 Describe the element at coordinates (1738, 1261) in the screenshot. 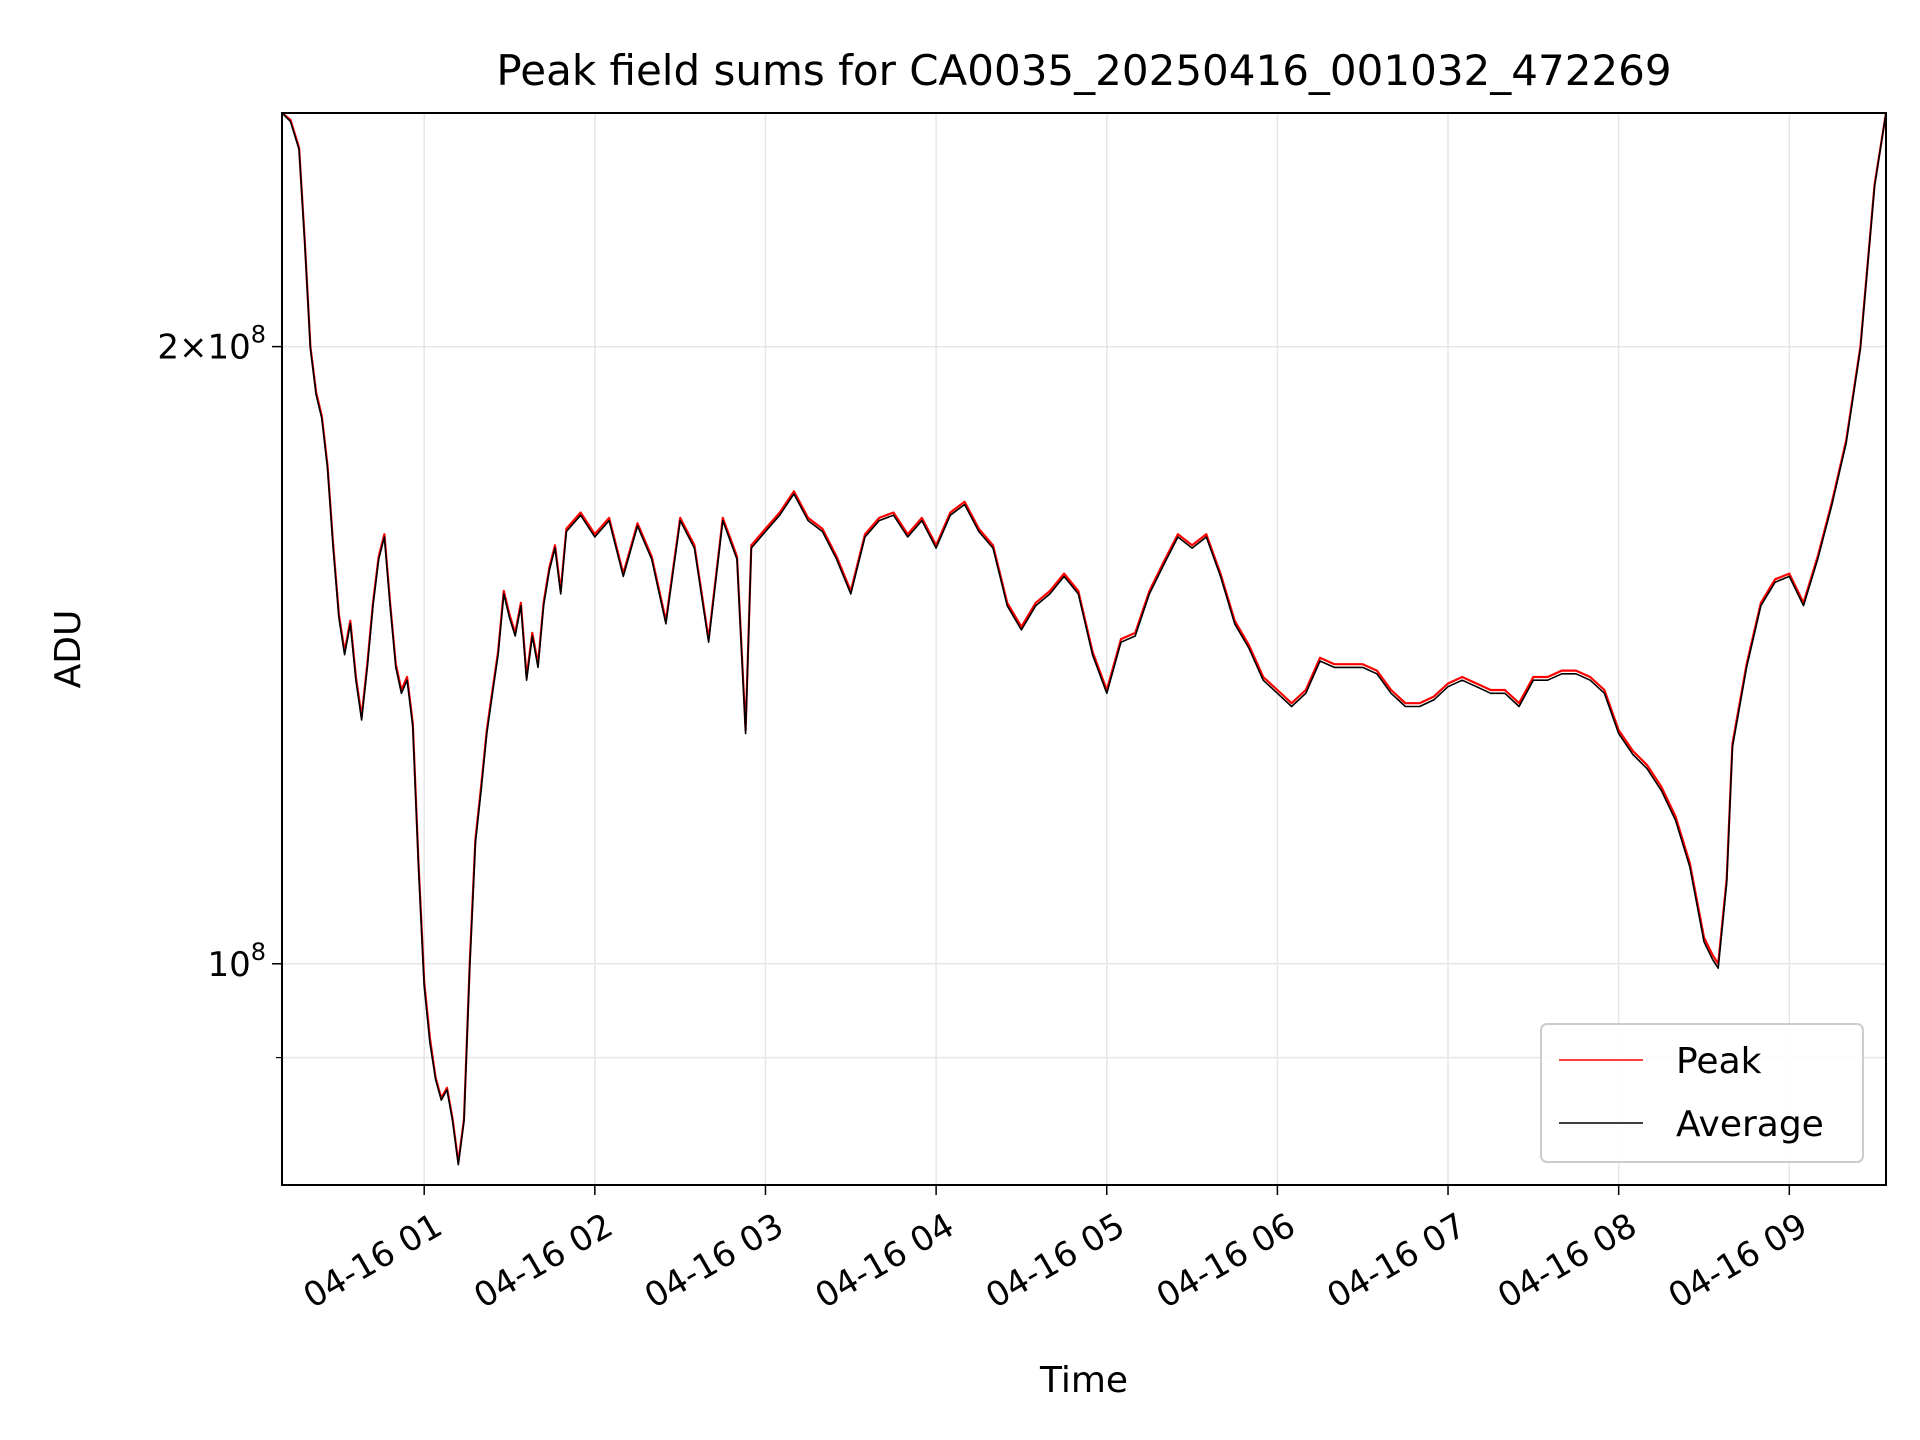

I see `x-tick-label: 04-16 09` at that location.